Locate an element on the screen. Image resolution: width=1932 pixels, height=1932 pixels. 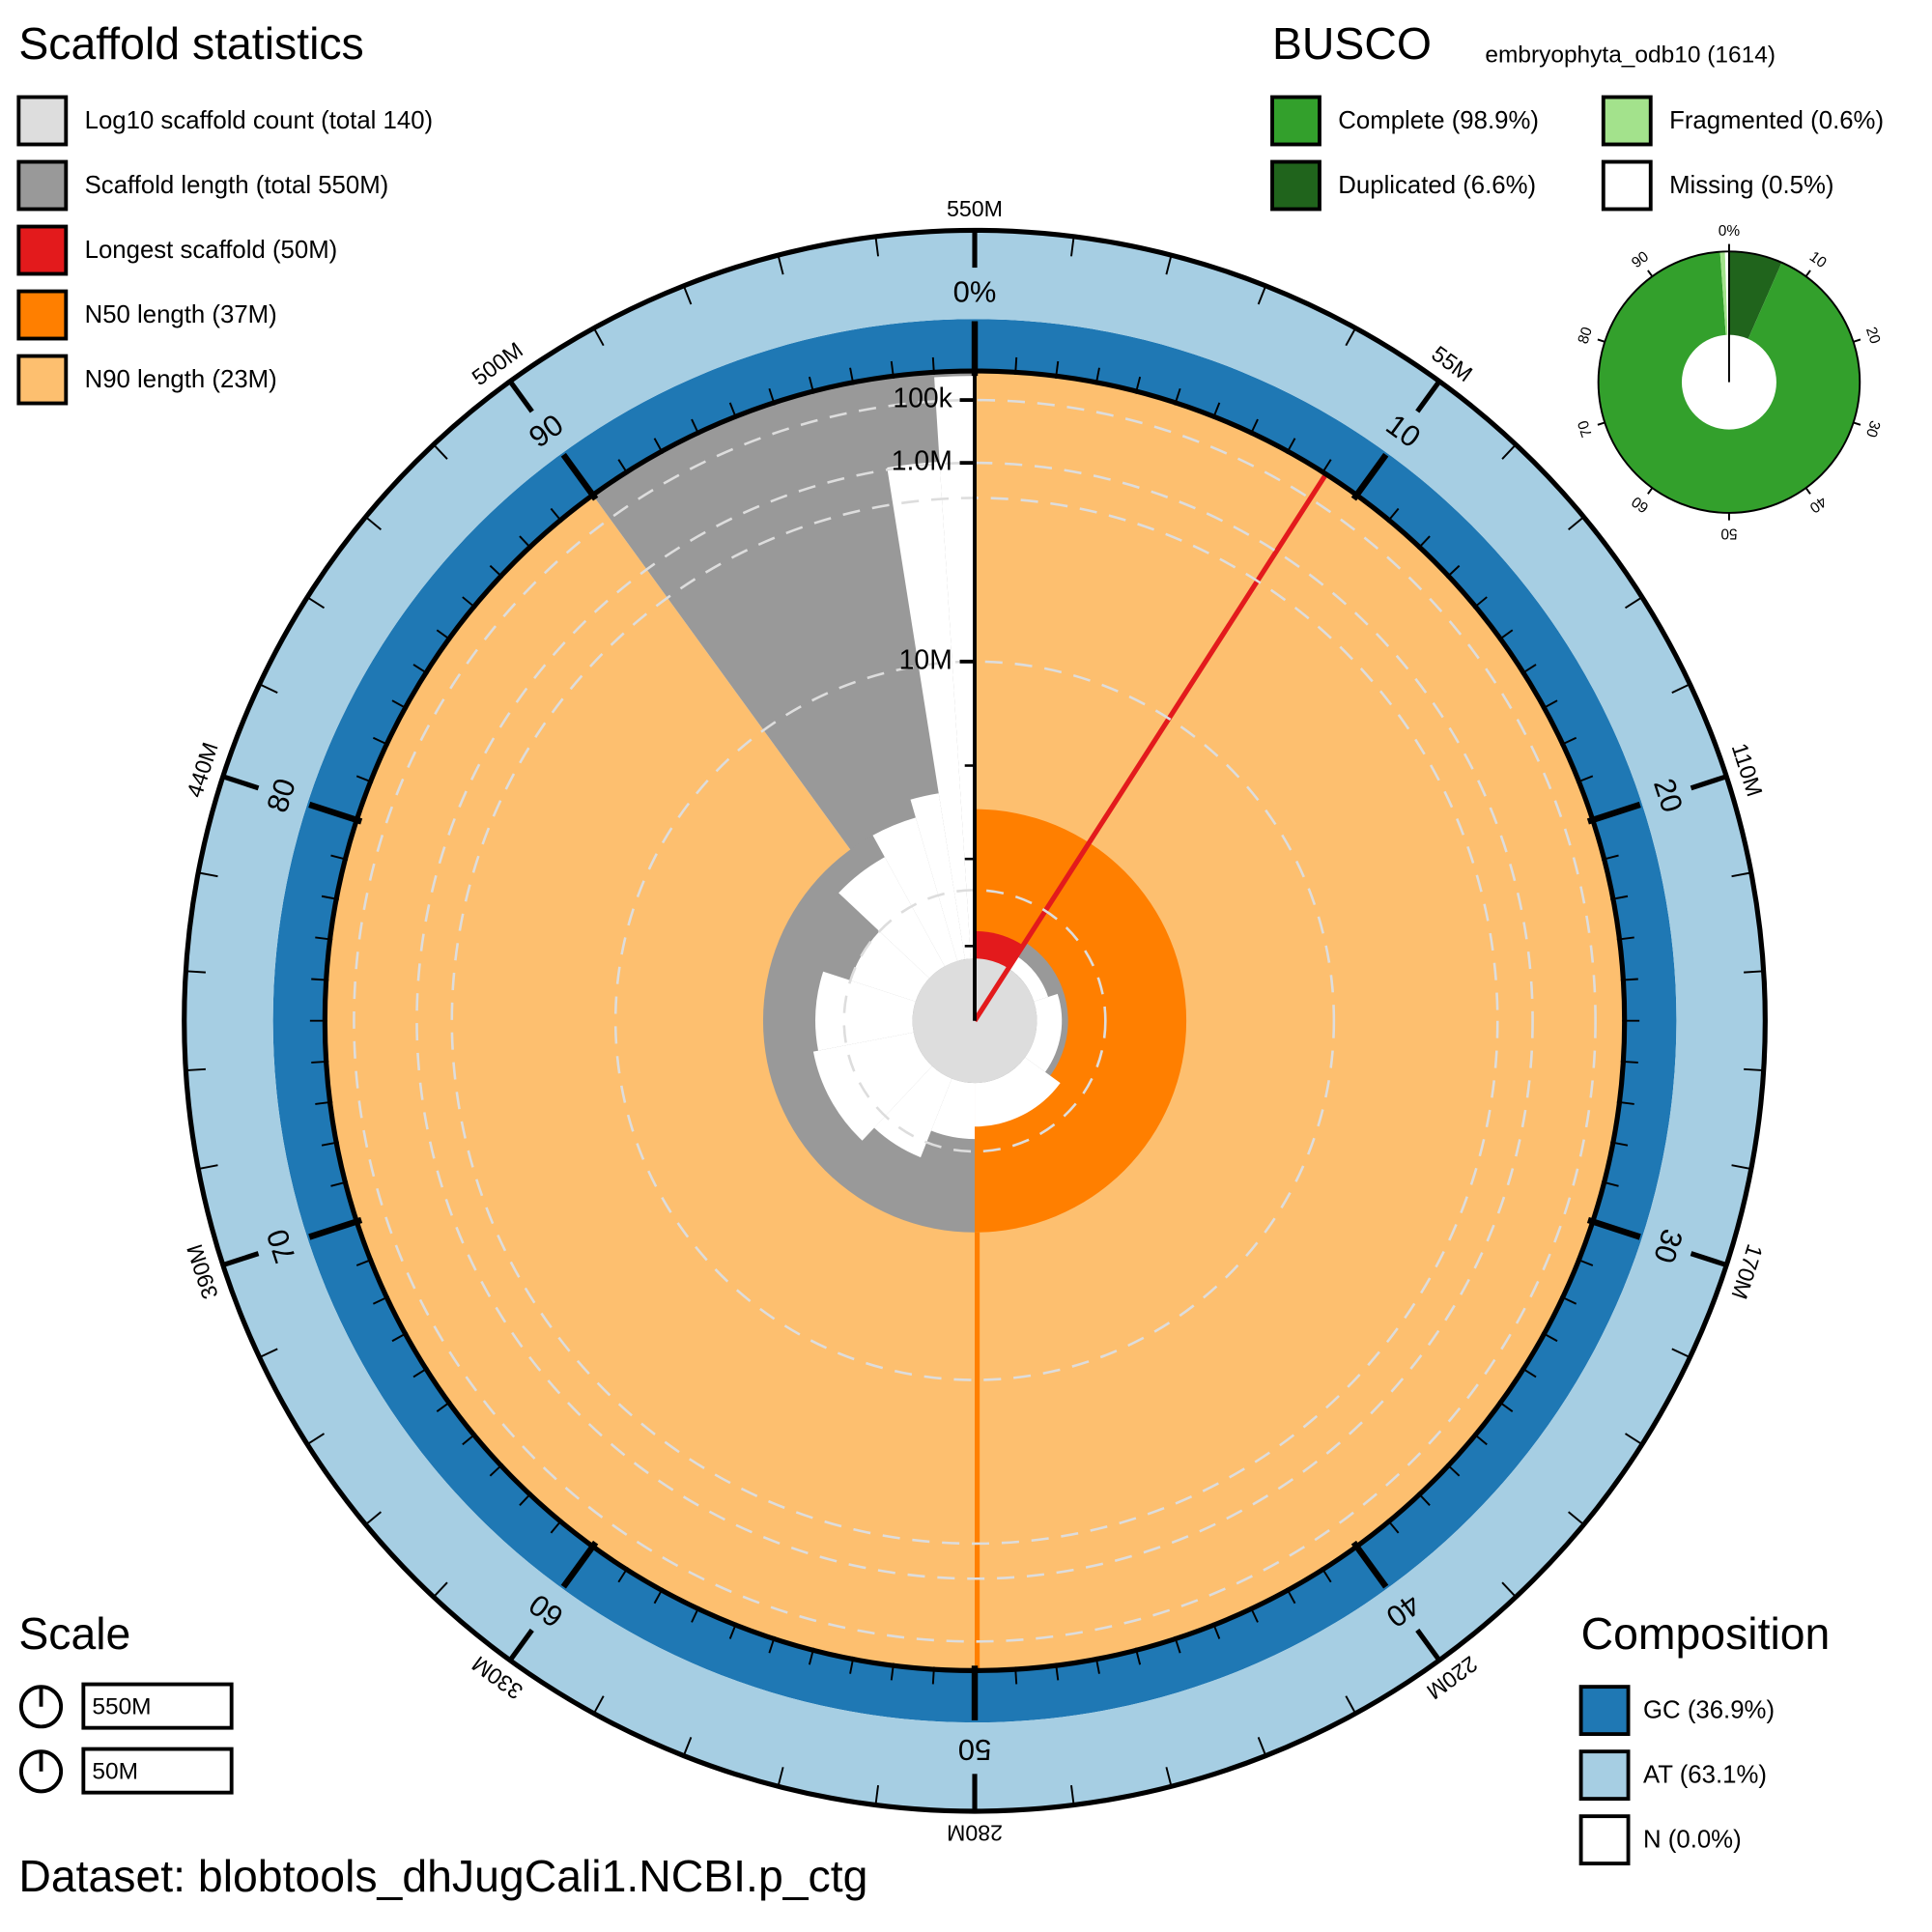
legend-label: Scaffold length (total 550M) is located at coordinates (237, 185).